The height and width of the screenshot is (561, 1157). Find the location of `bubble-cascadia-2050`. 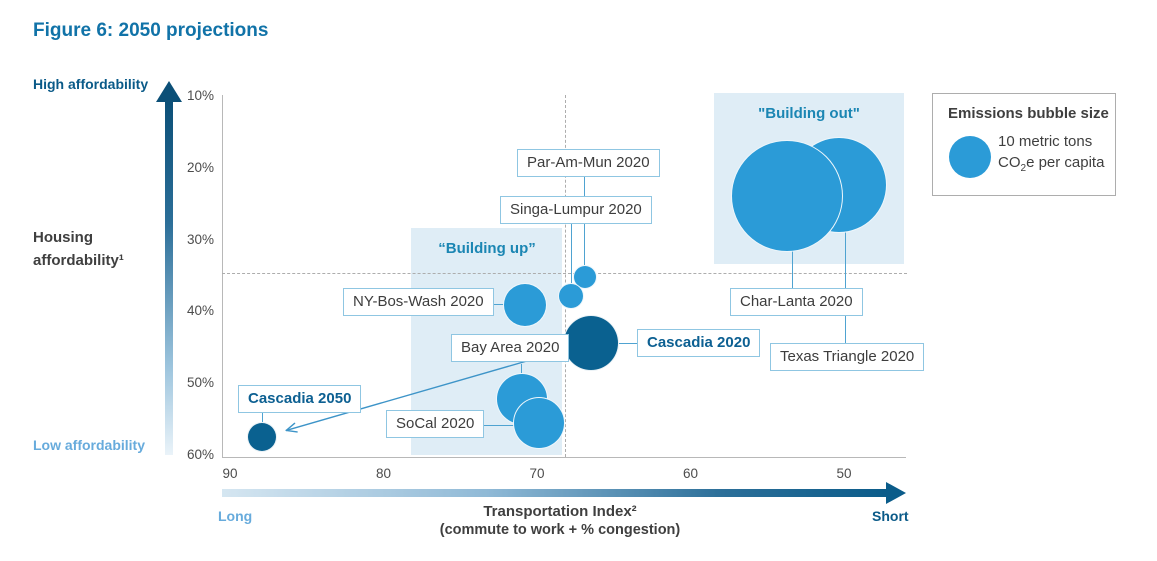

bubble-cascadia-2050 is located at coordinates (262, 437).